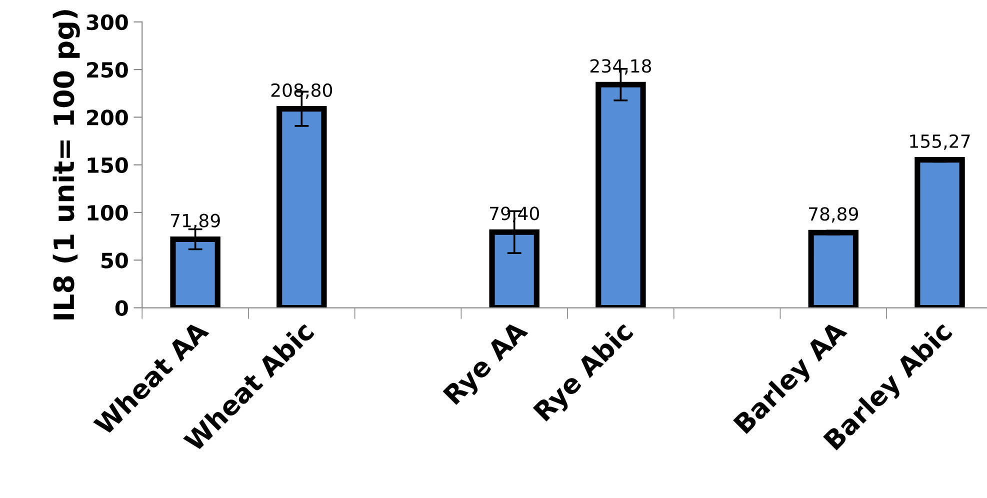 Image resolution: width=987 pixels, height=498 pixels. I want to click on data-label: 208,80, so click(301, 91).